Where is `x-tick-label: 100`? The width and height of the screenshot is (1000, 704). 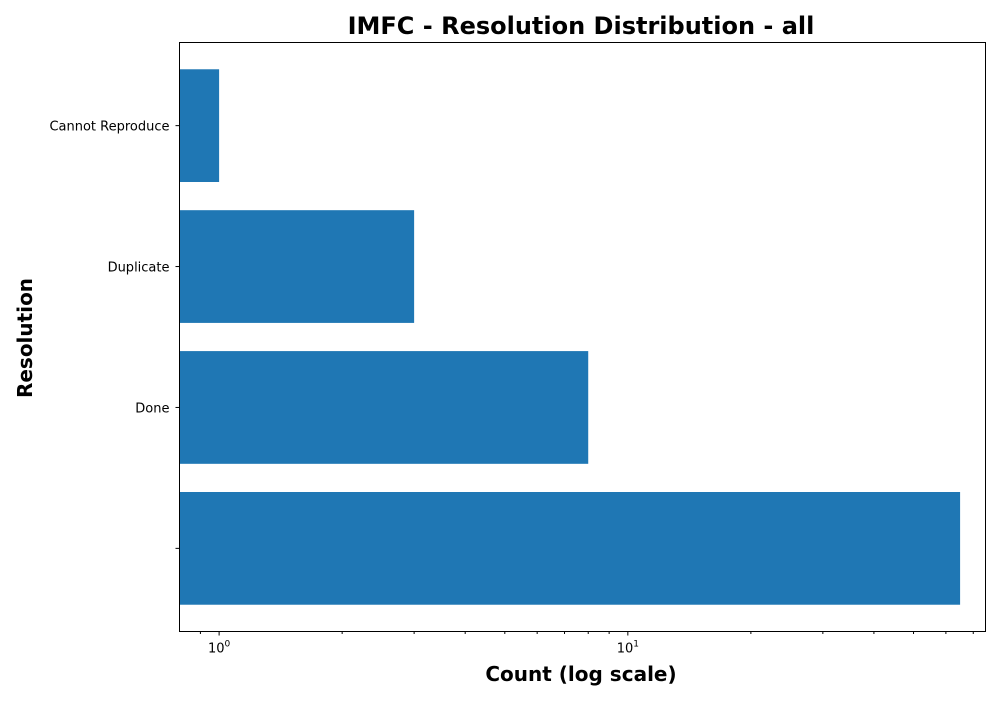
x-tick-label: 100 is located at coordinates (219, 648).